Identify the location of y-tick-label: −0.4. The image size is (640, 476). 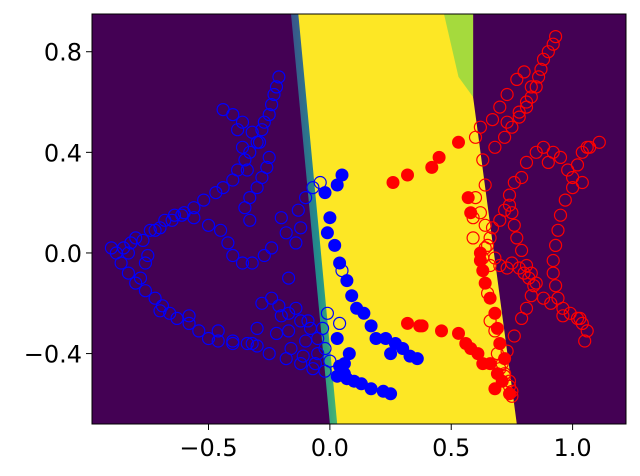
(53, 355).